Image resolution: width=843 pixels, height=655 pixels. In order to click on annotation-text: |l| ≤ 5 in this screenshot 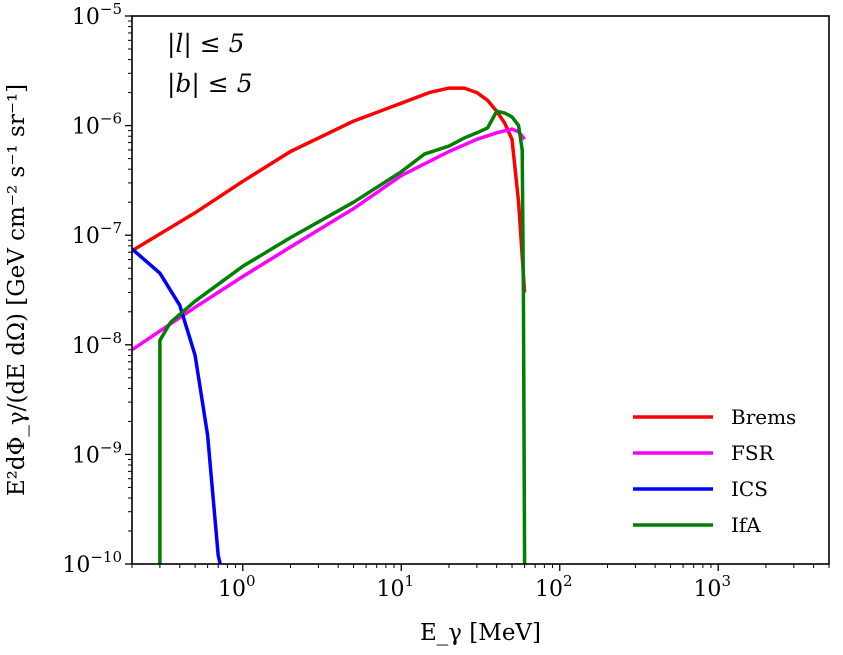, I will do `click(206, 44)`.